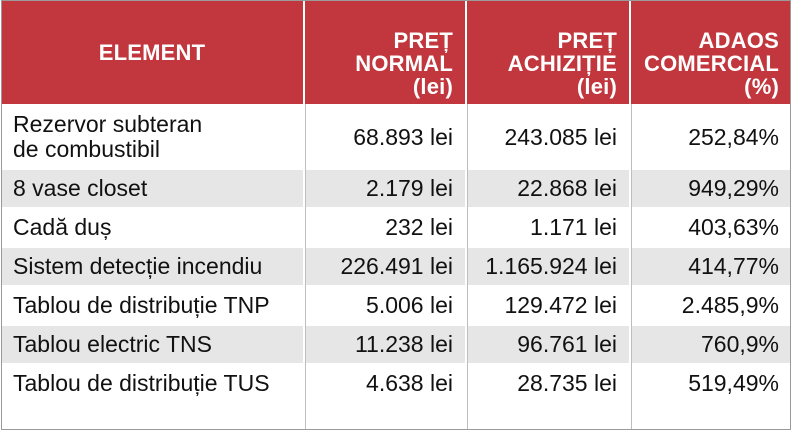 The height and width of the screenshot is (436, 800). What do you see at coordinates (386, 187) in the screenshot?
I see `cell-pret-normal: 2.179 lei` at bounding box center [386, 187].